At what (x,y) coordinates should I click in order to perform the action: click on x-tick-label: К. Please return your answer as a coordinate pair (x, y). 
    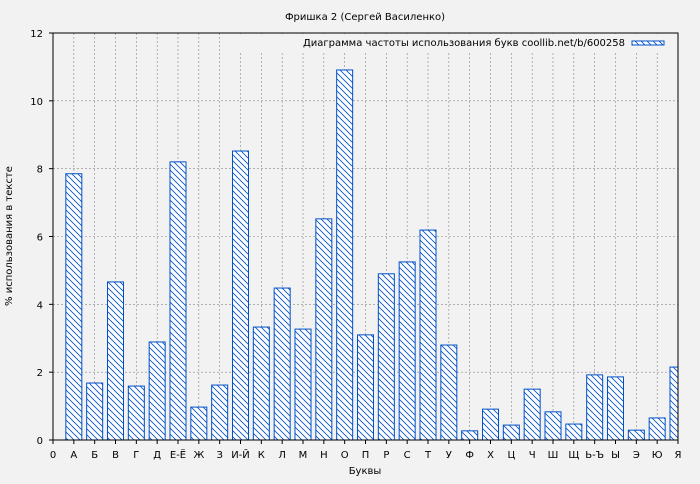
    Looking at the image, I should click on (261, 455).